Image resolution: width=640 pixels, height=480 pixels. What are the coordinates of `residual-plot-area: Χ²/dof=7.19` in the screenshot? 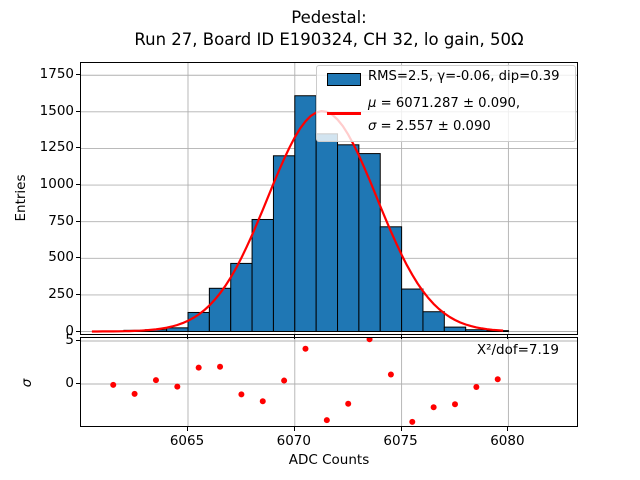 It's located at (329, 382).